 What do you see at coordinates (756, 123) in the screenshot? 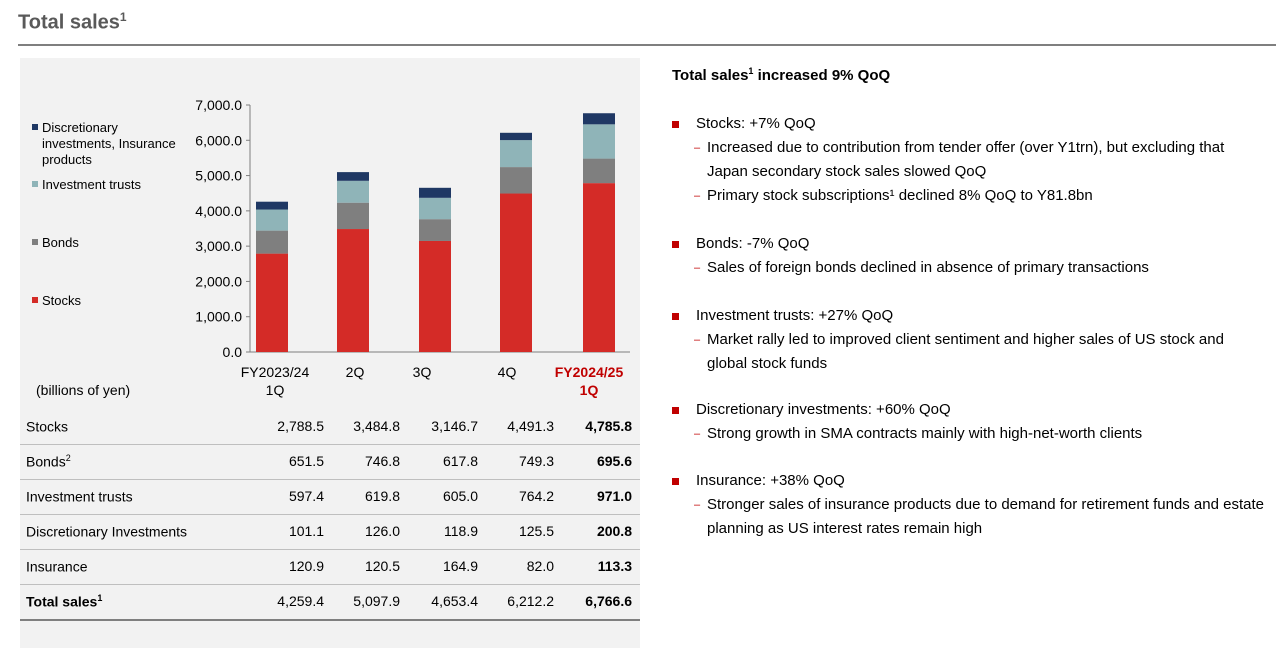
I see `bullet-heading: Stocks: +7% QoQ` at bounding box center [756, 123].